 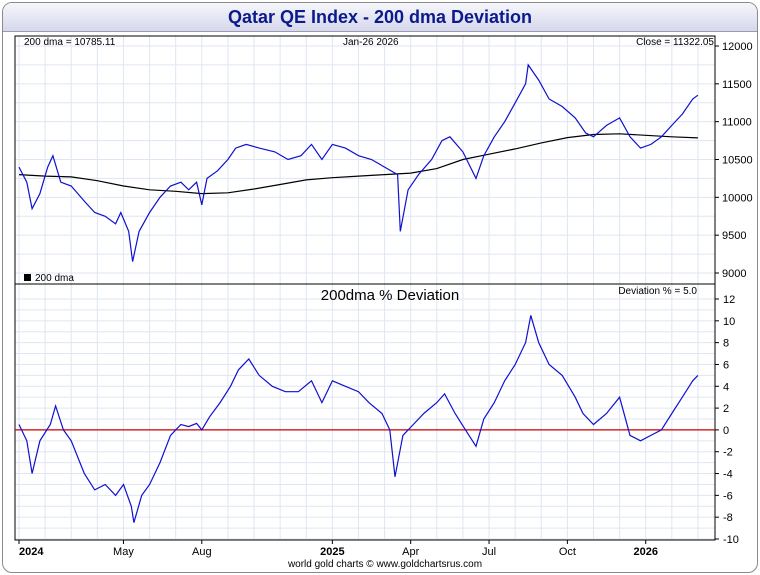 I want to click on y-tick-label: 2, so click(x=726, y=409).